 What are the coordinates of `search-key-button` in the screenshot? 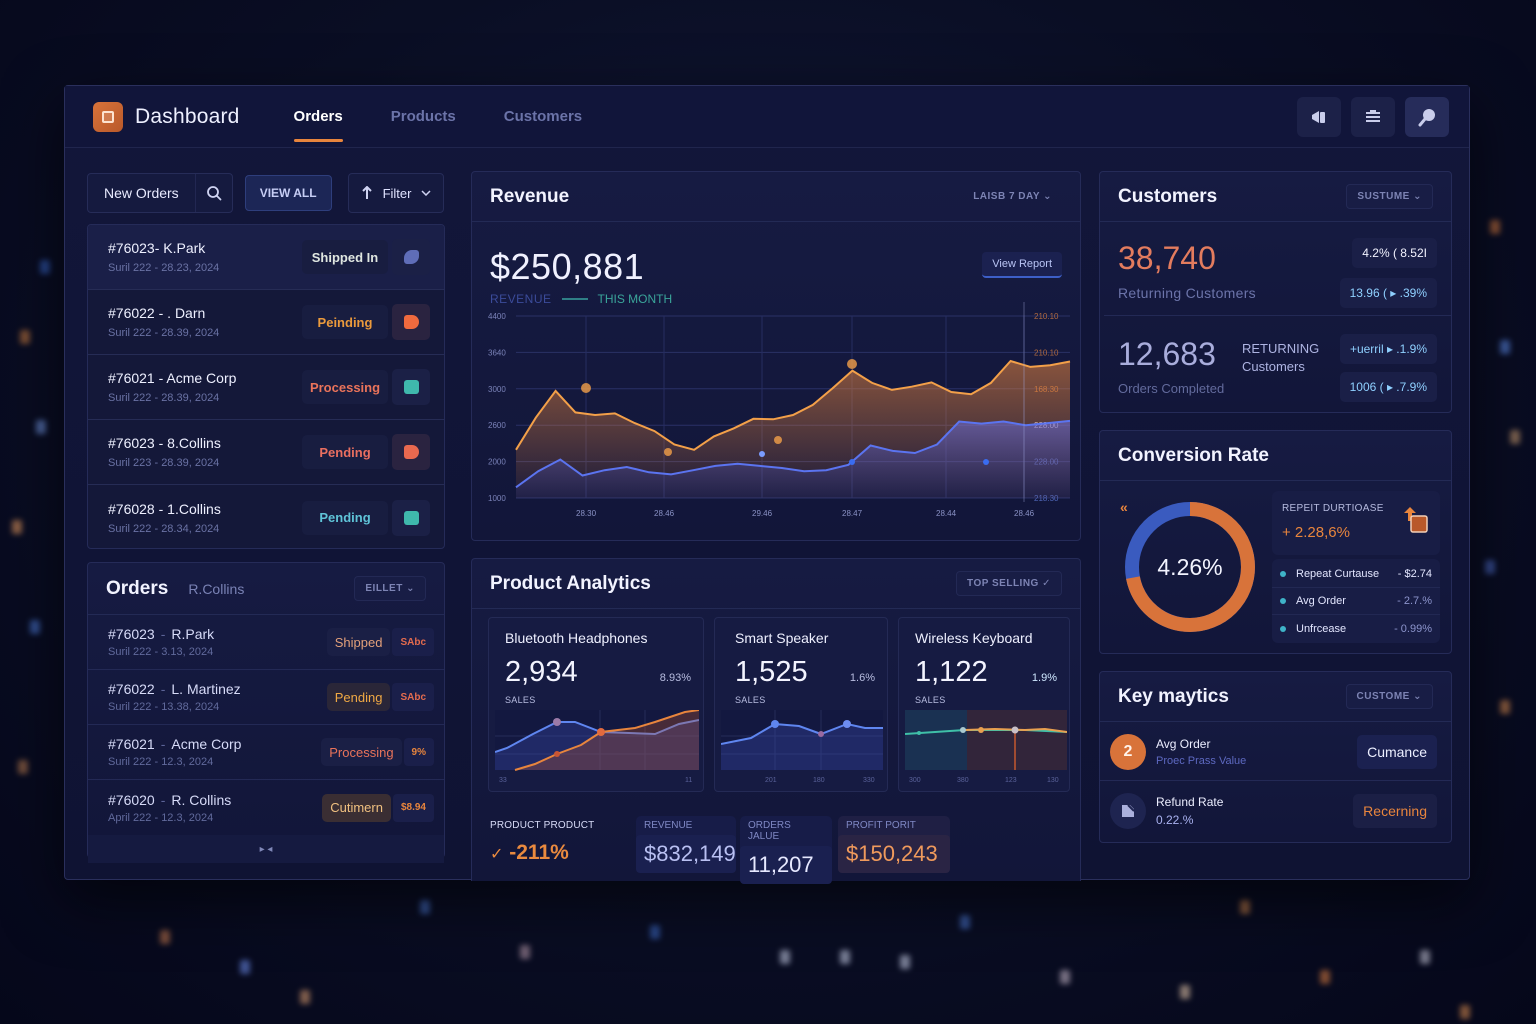 It's located at (1427, 116).